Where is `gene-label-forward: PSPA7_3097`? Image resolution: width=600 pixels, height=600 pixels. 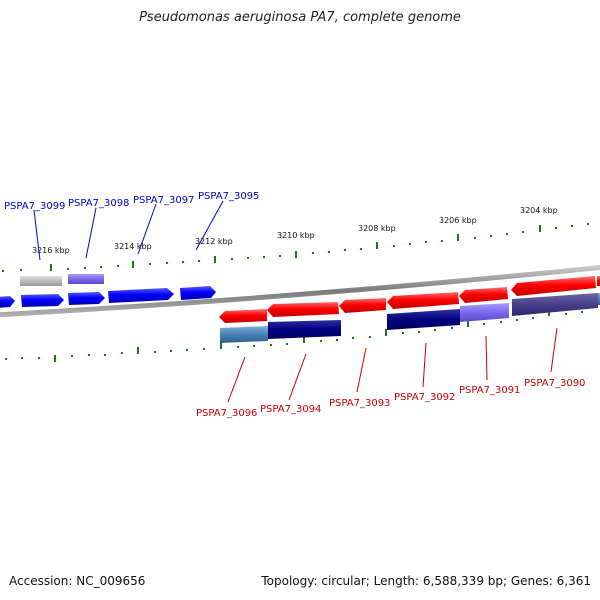 gene-label-forward: PSPA7_3097 is located at coordinates (163, 200).